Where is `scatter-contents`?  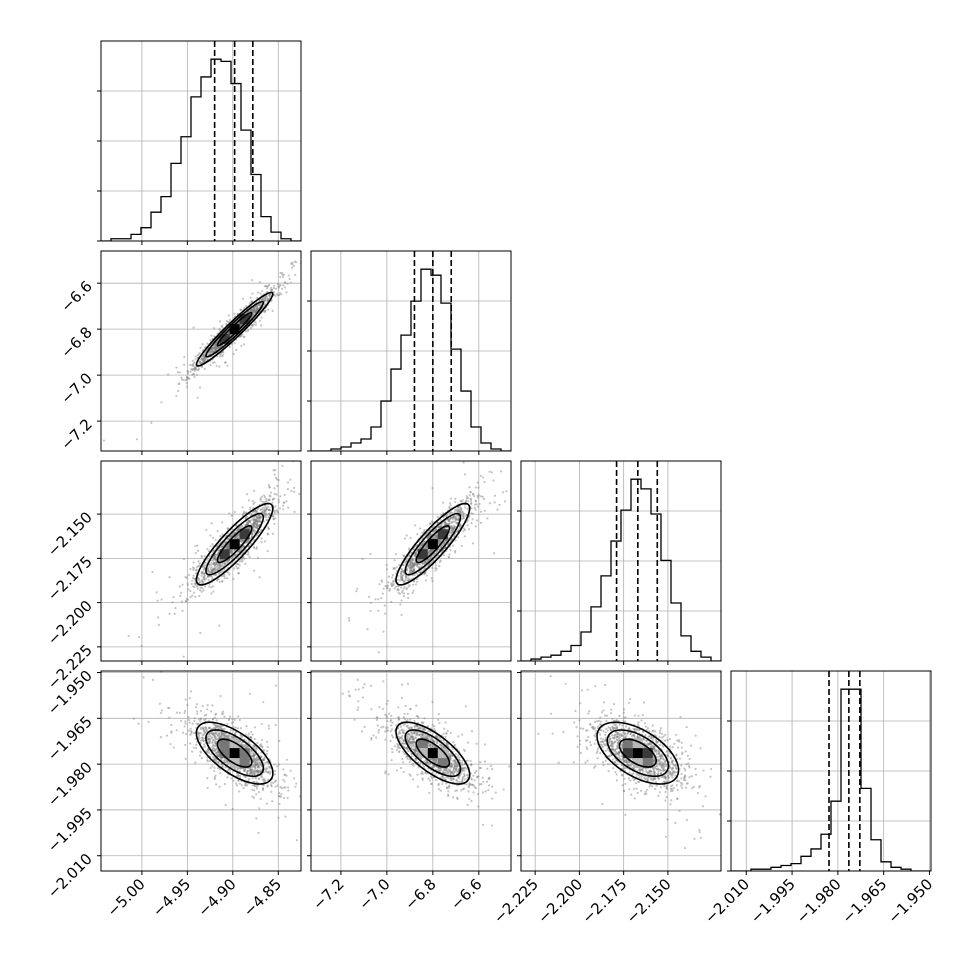 scatter-contents is located at coordinates (201, 561).